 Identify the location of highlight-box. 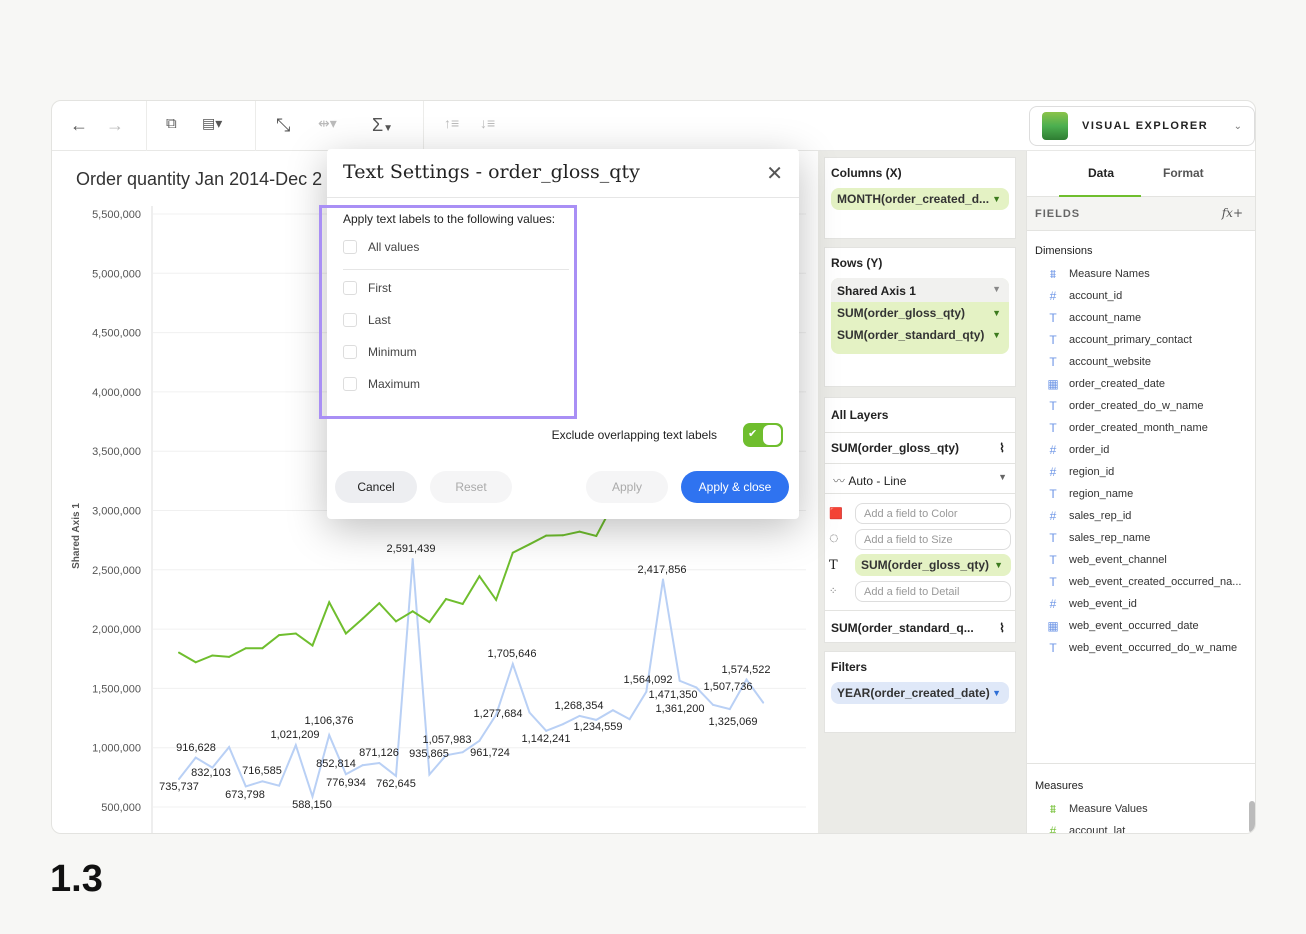
(448, 312).